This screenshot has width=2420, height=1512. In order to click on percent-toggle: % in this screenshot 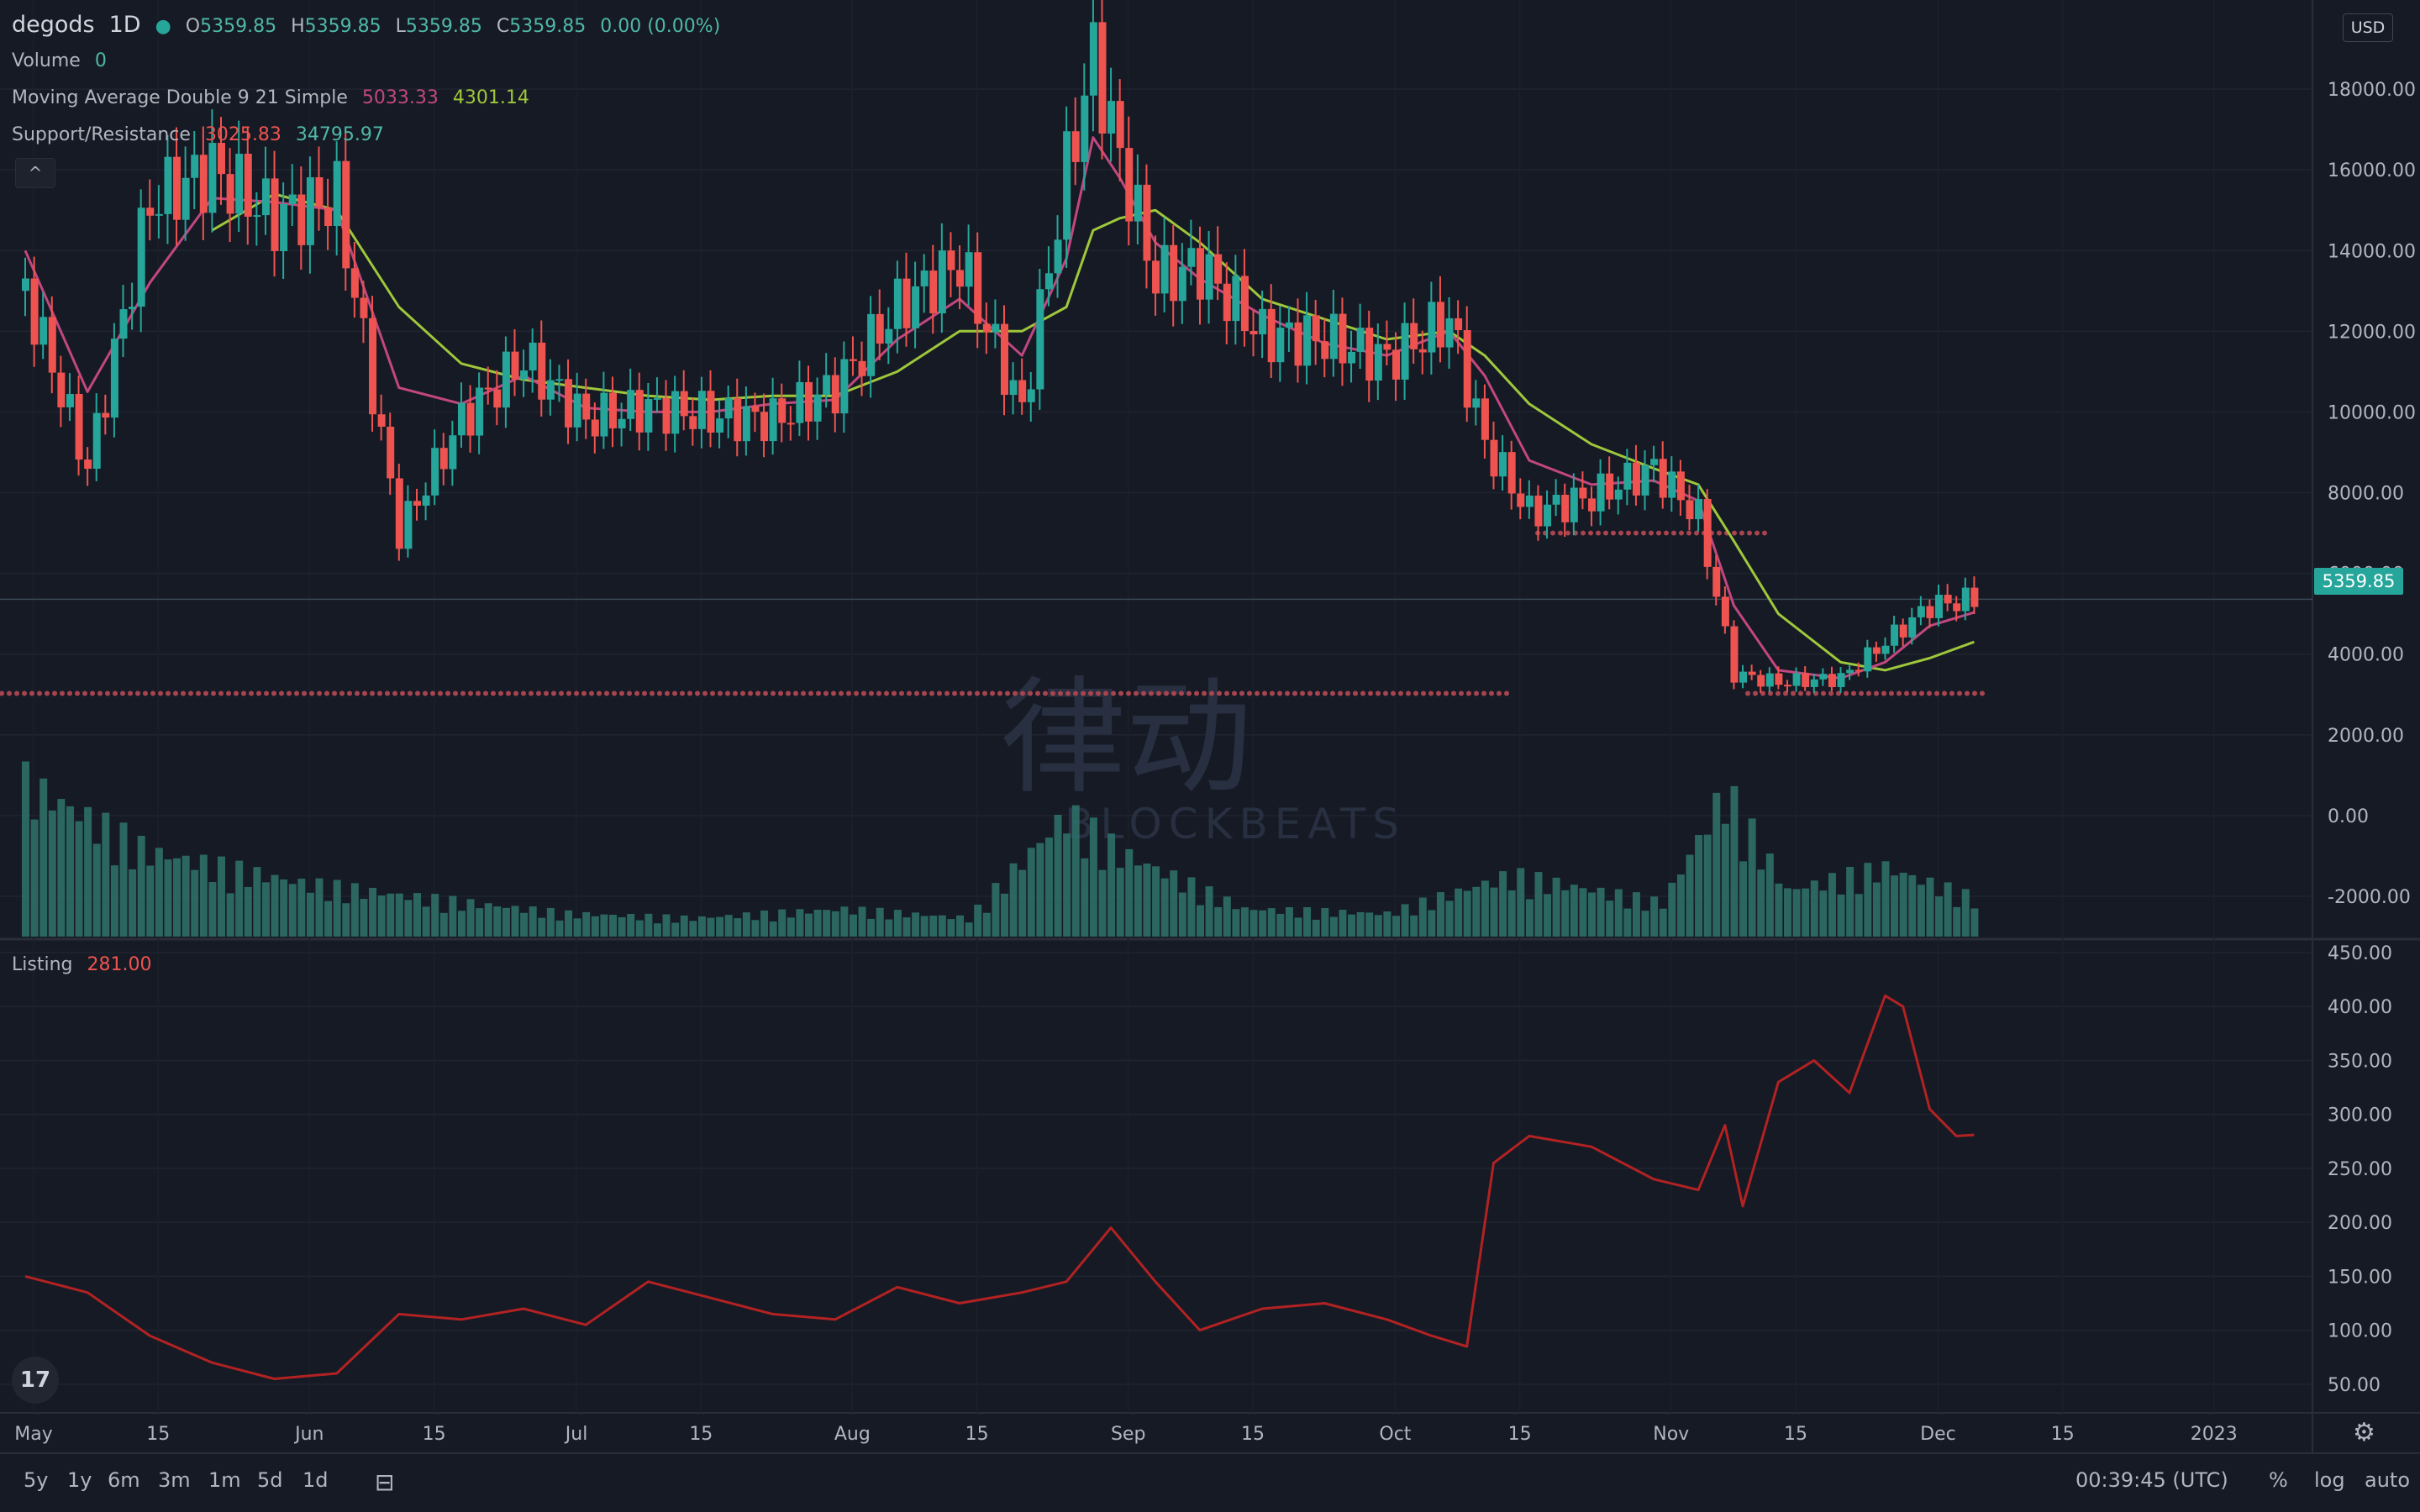, I will do `click(2278, 1480)`.